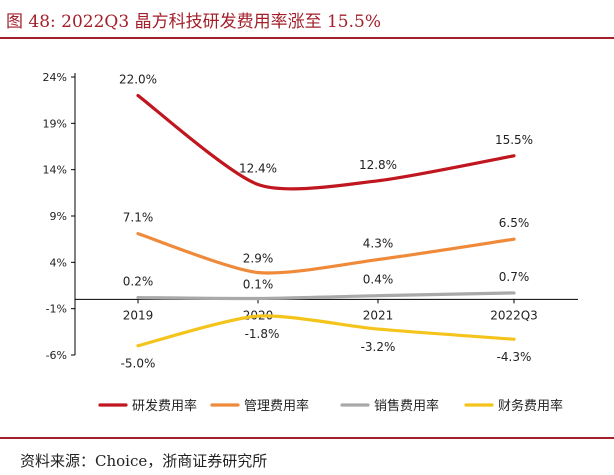  I want to click on data-label: -3.2%, so click(378, 347).